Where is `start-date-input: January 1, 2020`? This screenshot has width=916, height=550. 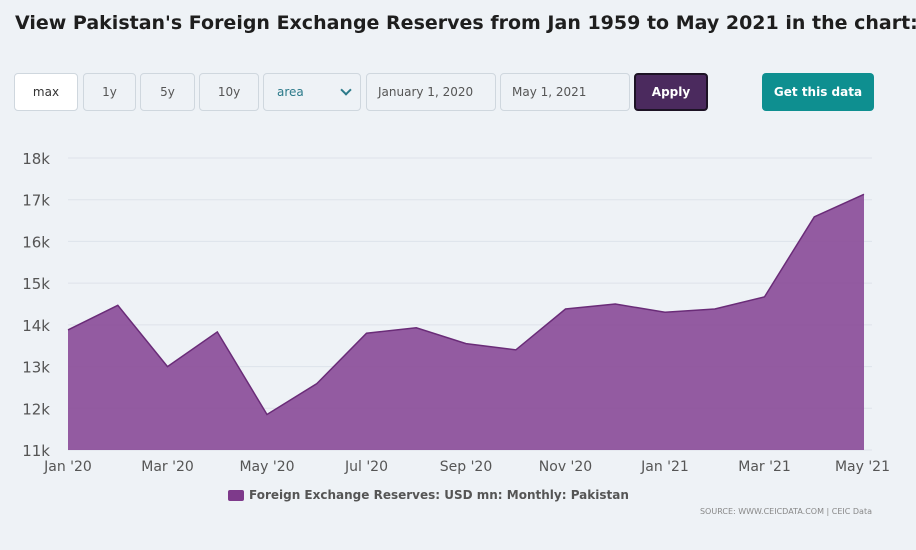 start-date-input: January 1, 2020 is located at coordinates (431, 92).